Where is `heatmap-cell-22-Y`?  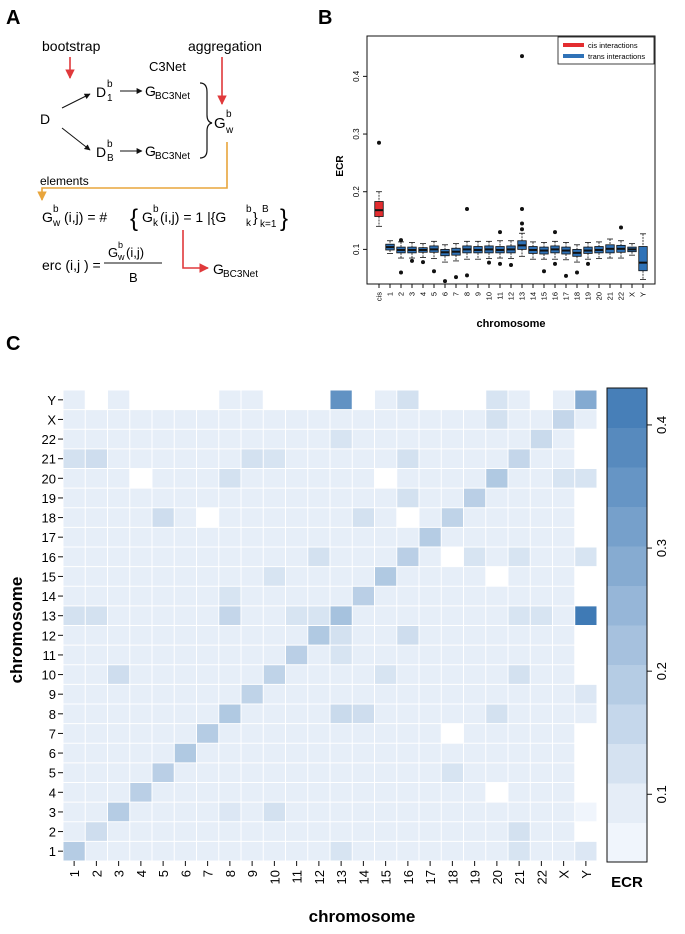
heatmap-cell-22-Y is located at coordinates (586, 439).